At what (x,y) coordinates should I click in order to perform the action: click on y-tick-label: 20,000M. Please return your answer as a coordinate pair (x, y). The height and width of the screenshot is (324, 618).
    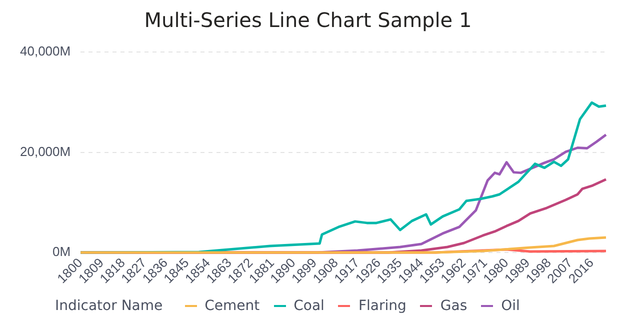
    Looking at the image, I should click on (45, 151).